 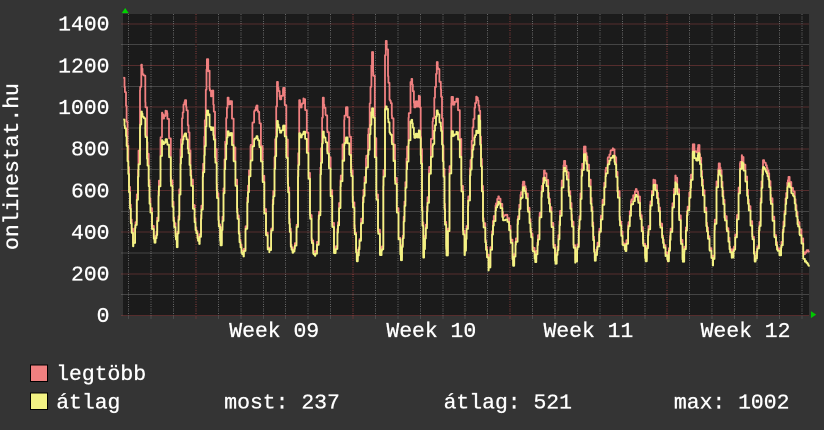 I want to click on svg-text: max: 1002, so click(x=732, y=403).